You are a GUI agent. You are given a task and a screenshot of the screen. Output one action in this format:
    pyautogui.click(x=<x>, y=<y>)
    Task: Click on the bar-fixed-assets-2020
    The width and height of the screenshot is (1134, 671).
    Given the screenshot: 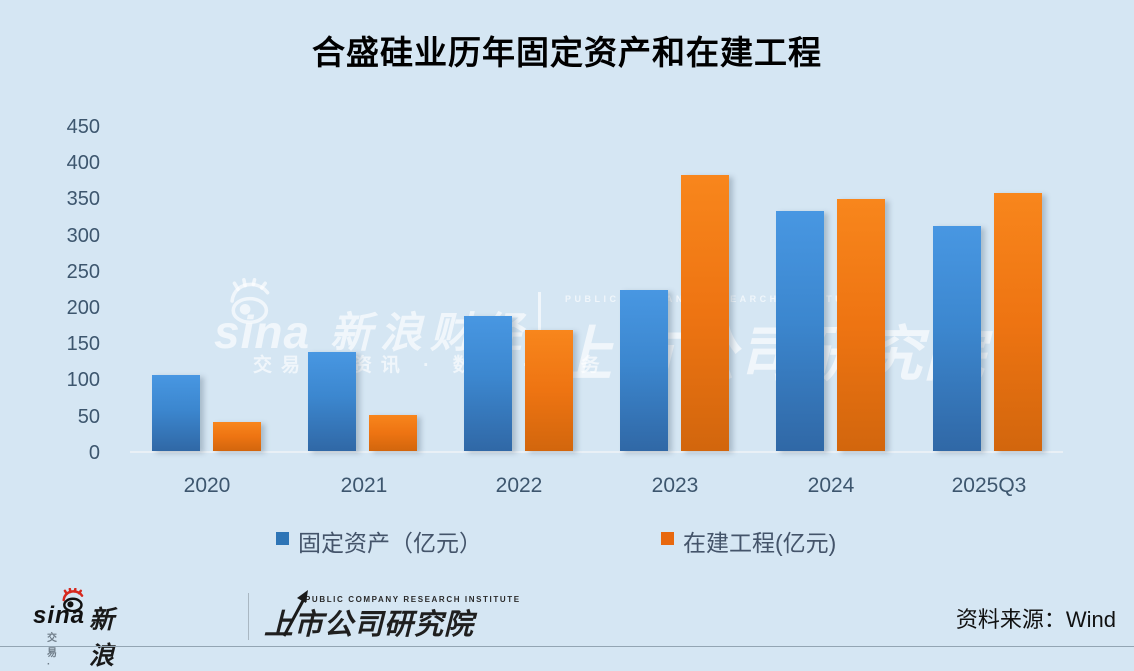 What is the action you would take?
    pyautogui.click(x=176, y=413)
    